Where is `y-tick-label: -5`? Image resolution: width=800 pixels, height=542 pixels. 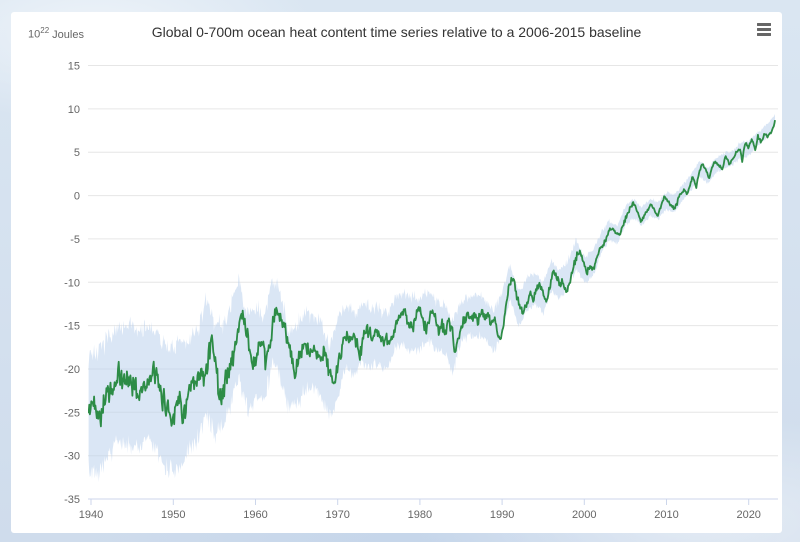 y-tick-label: -5 is located at coordinates (75, 240).